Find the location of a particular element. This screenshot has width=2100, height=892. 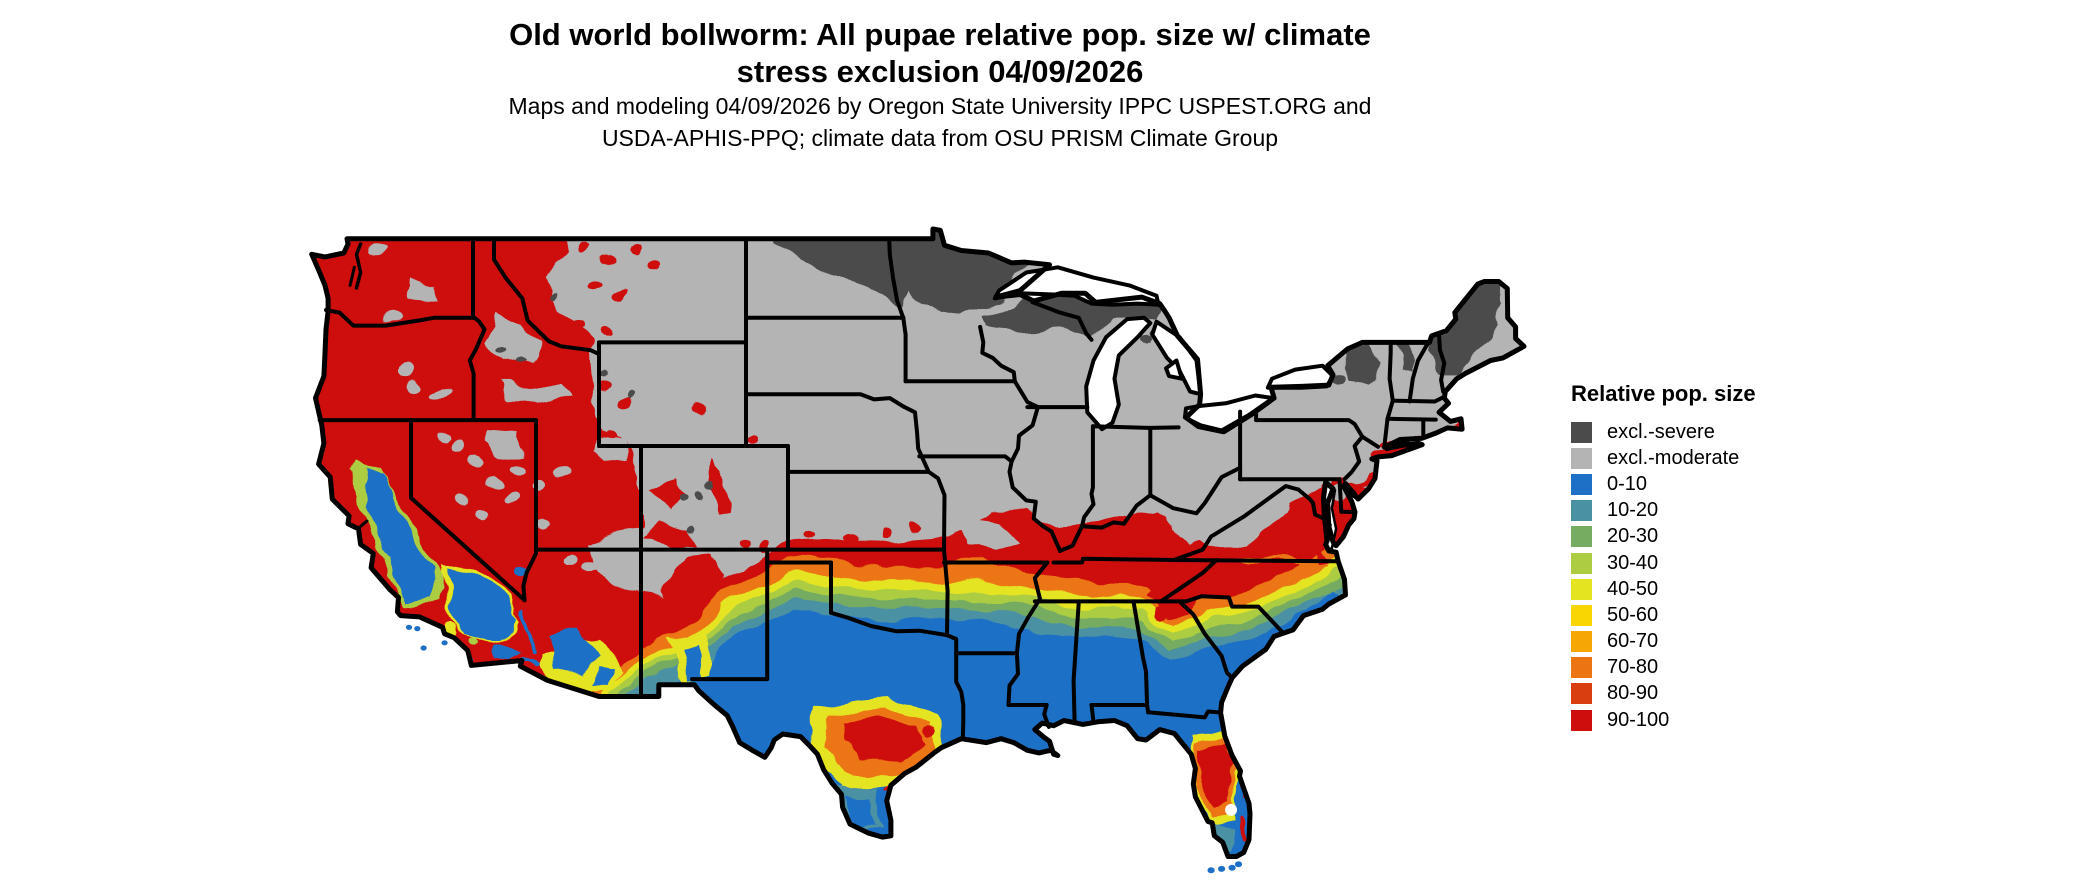

legend-label: 90-100 is located at coordinates (1638, 719).